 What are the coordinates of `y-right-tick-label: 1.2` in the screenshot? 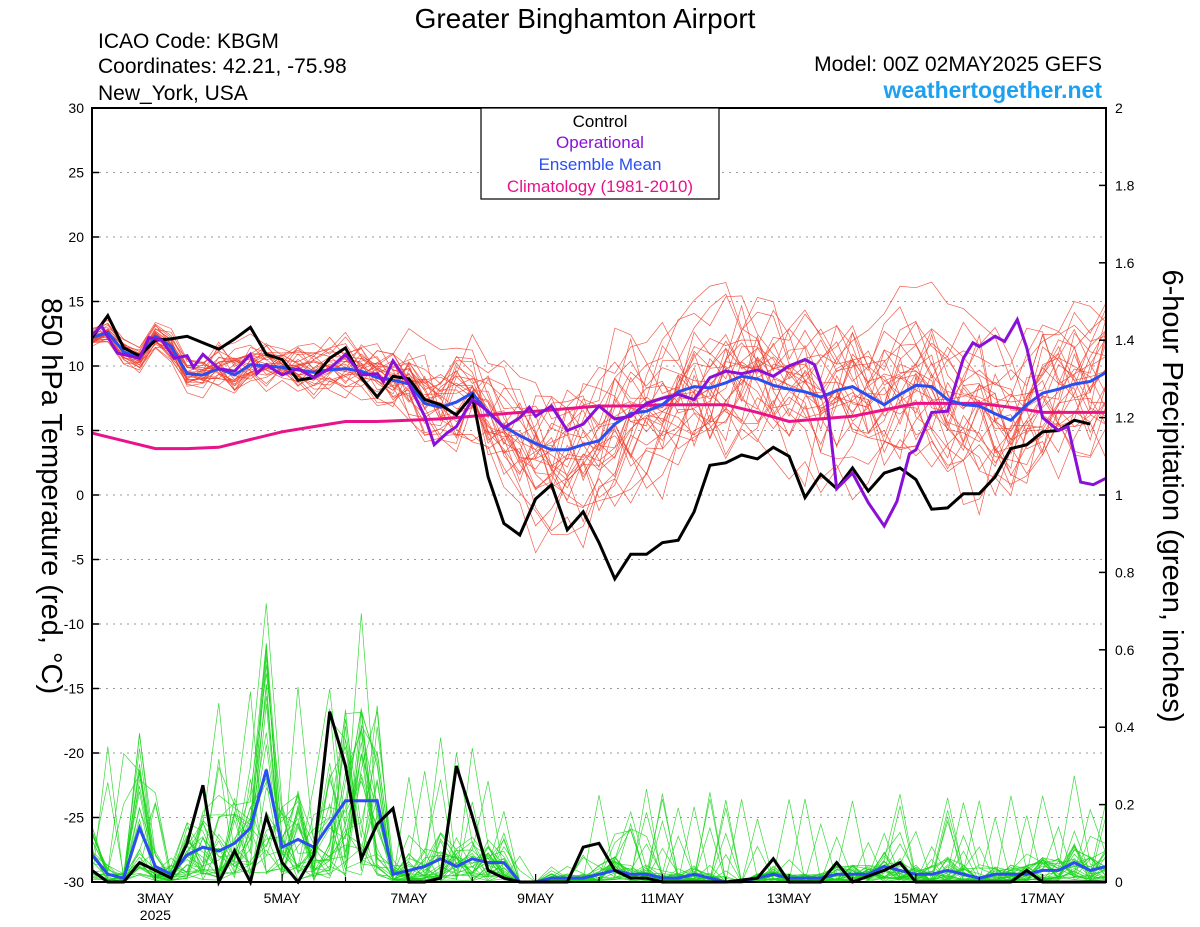 It's located at (1125, 418).